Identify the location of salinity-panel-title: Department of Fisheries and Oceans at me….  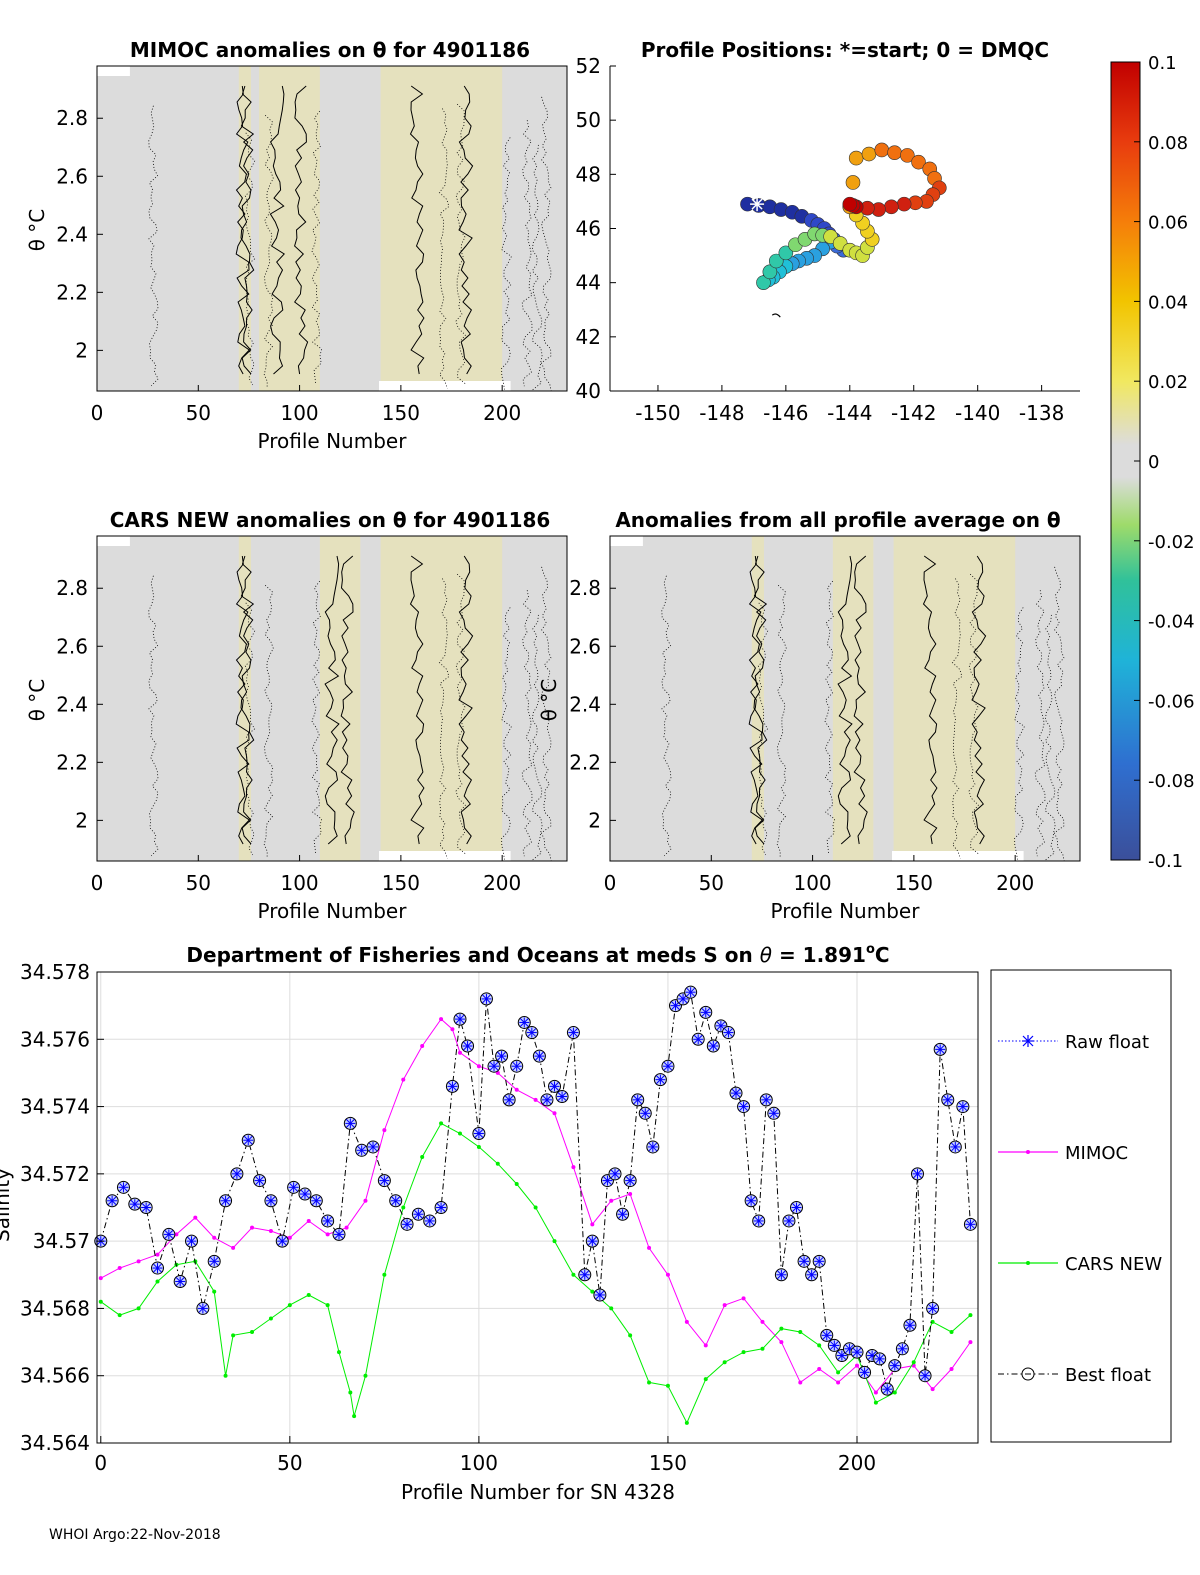
(537, 954).